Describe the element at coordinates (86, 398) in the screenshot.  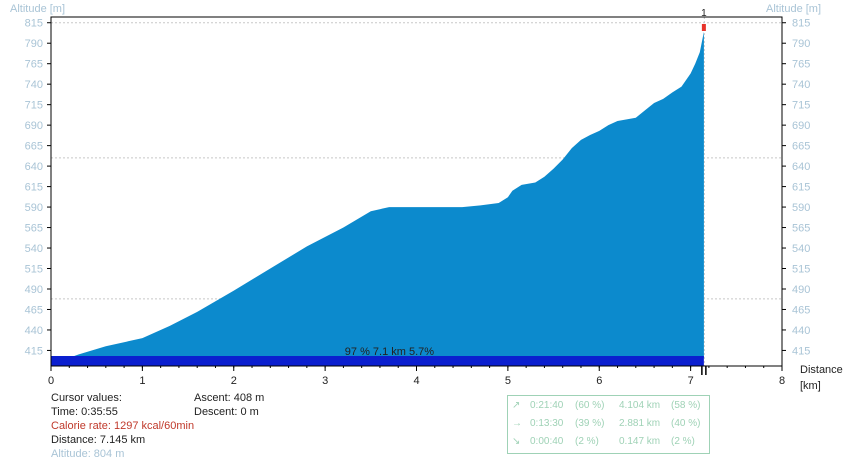
I see `cursor-values-heading: Cursor values:` at that location.